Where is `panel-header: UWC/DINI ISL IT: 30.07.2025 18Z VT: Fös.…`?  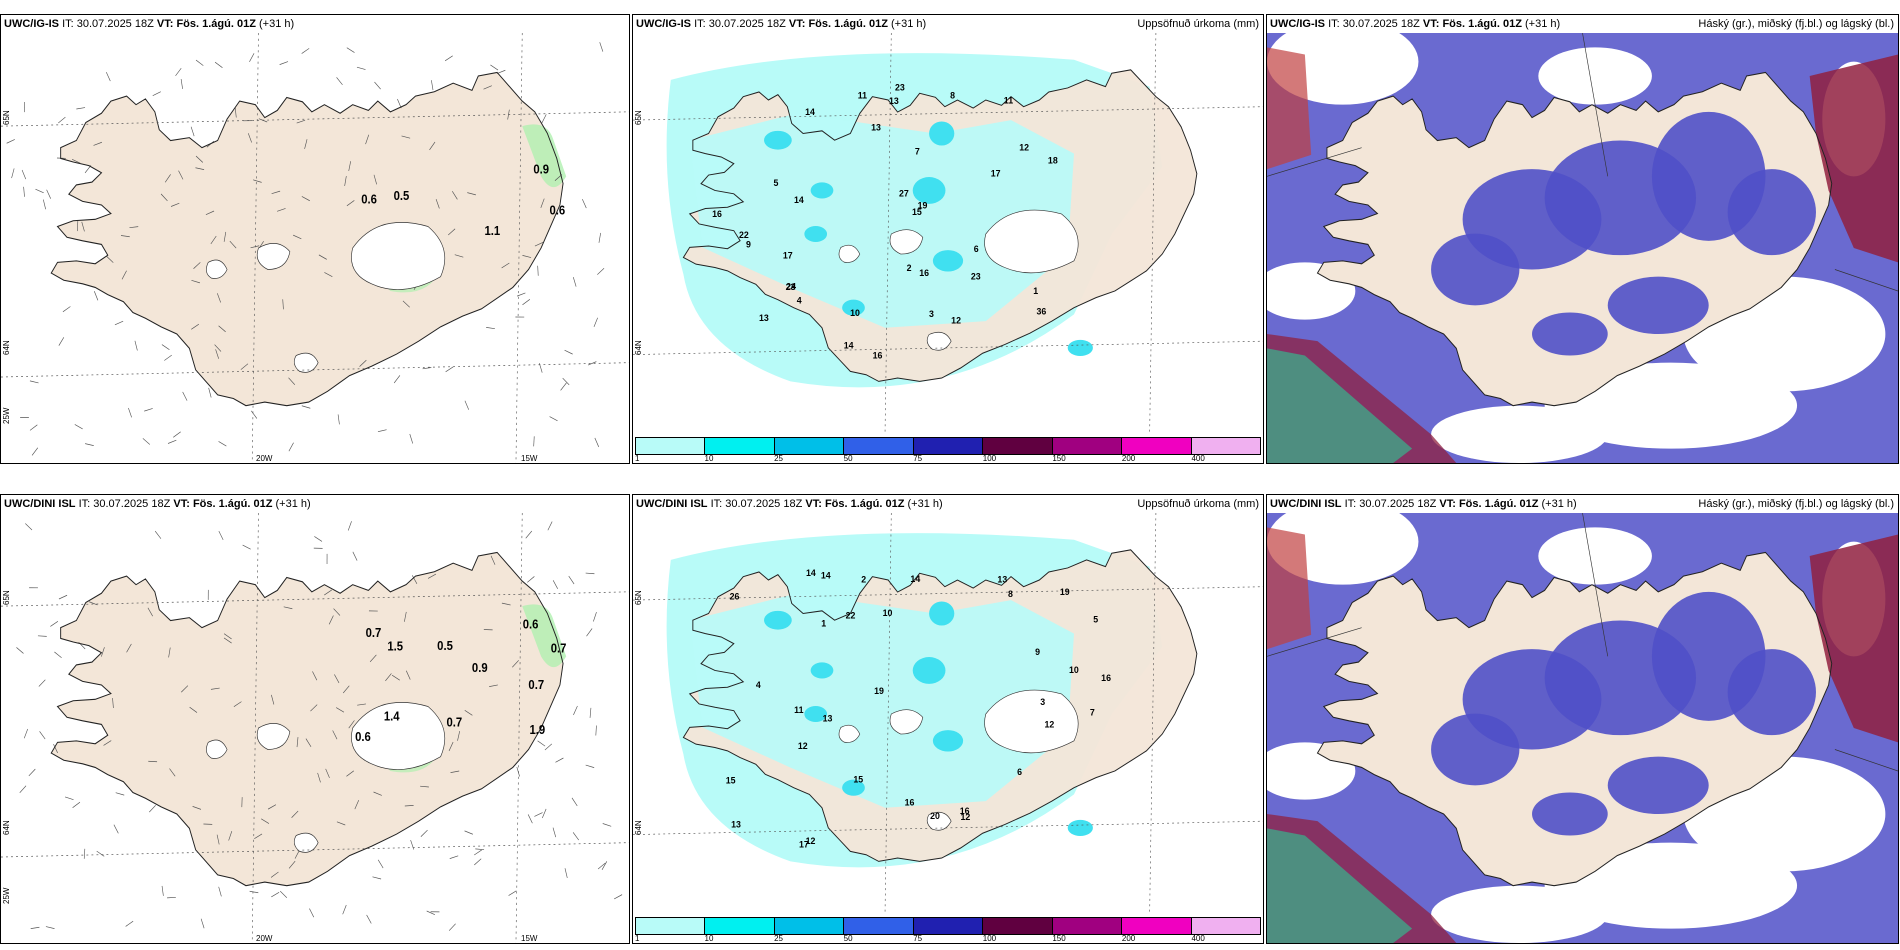 panel-header: UWC/DINI ISL IT: 30.07.2025 18Z VT: Fös.… is located at coordinates (1582, 504).